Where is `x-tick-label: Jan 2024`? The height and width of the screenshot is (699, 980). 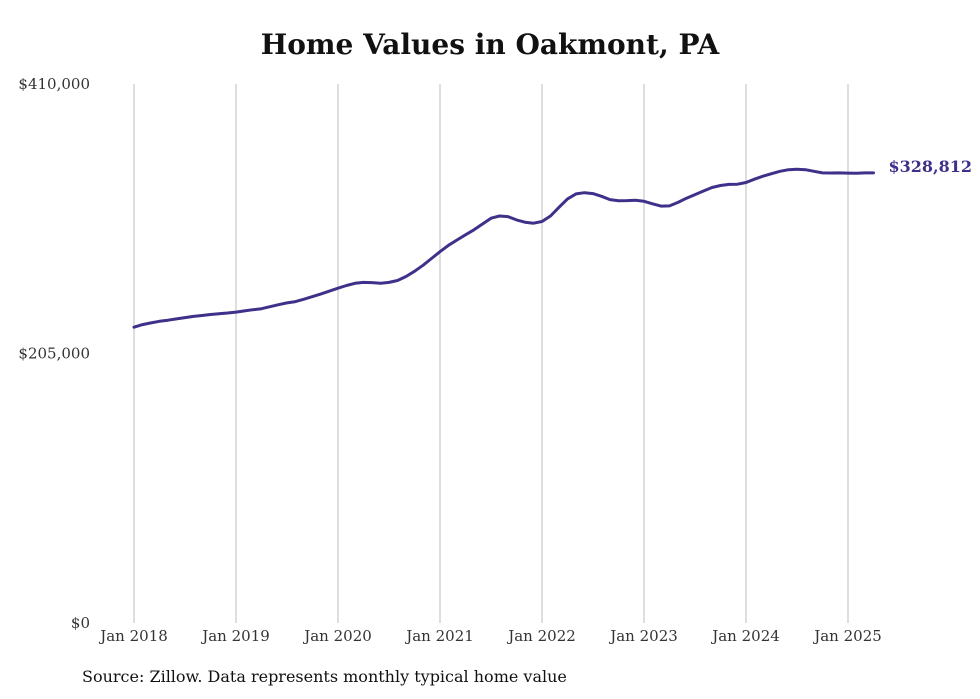 x-tick-label: Jan 2024 is located at coordinates (745, 636).